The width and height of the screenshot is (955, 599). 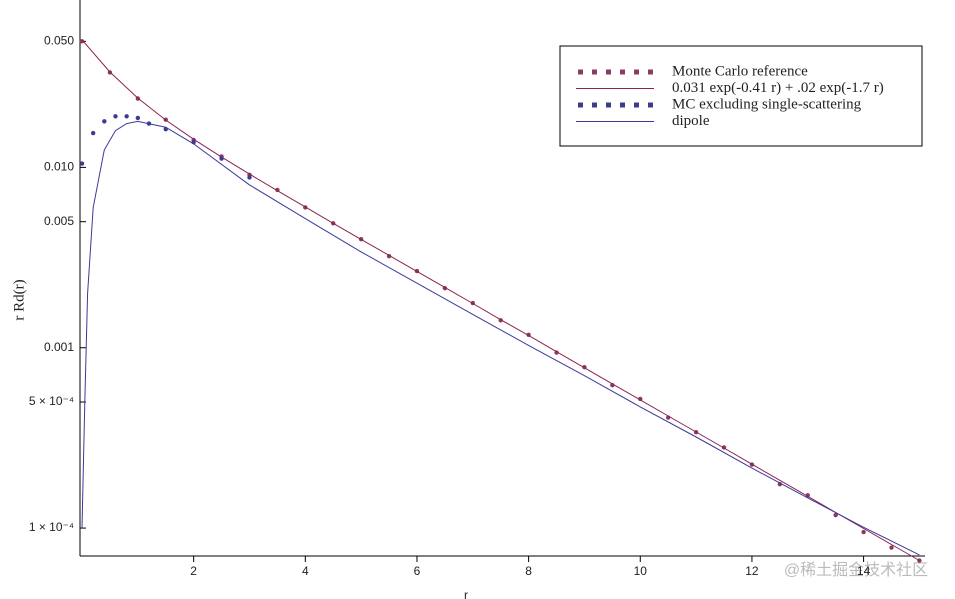 What do you see at coordinates (856, 570) in the screenshot?
I see `watermark: @稀土掘金技术社区` at bounding box center [856, 570].